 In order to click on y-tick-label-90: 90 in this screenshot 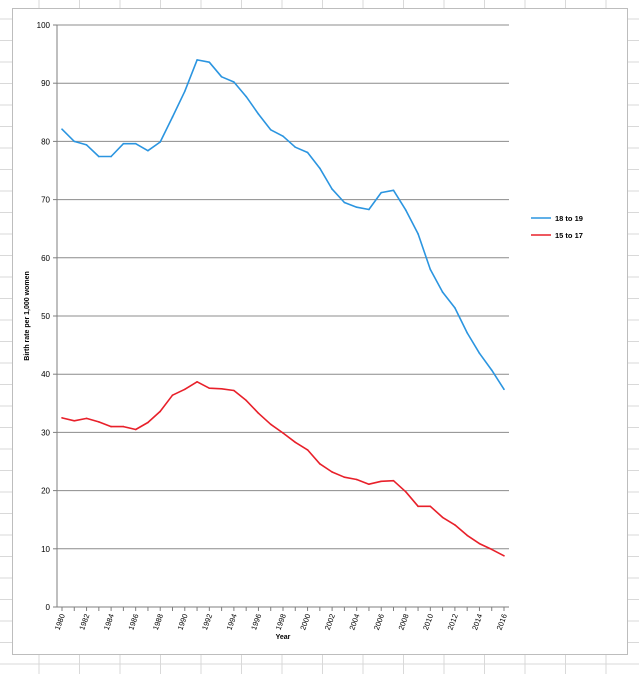, I will do `click(45, 83)`.